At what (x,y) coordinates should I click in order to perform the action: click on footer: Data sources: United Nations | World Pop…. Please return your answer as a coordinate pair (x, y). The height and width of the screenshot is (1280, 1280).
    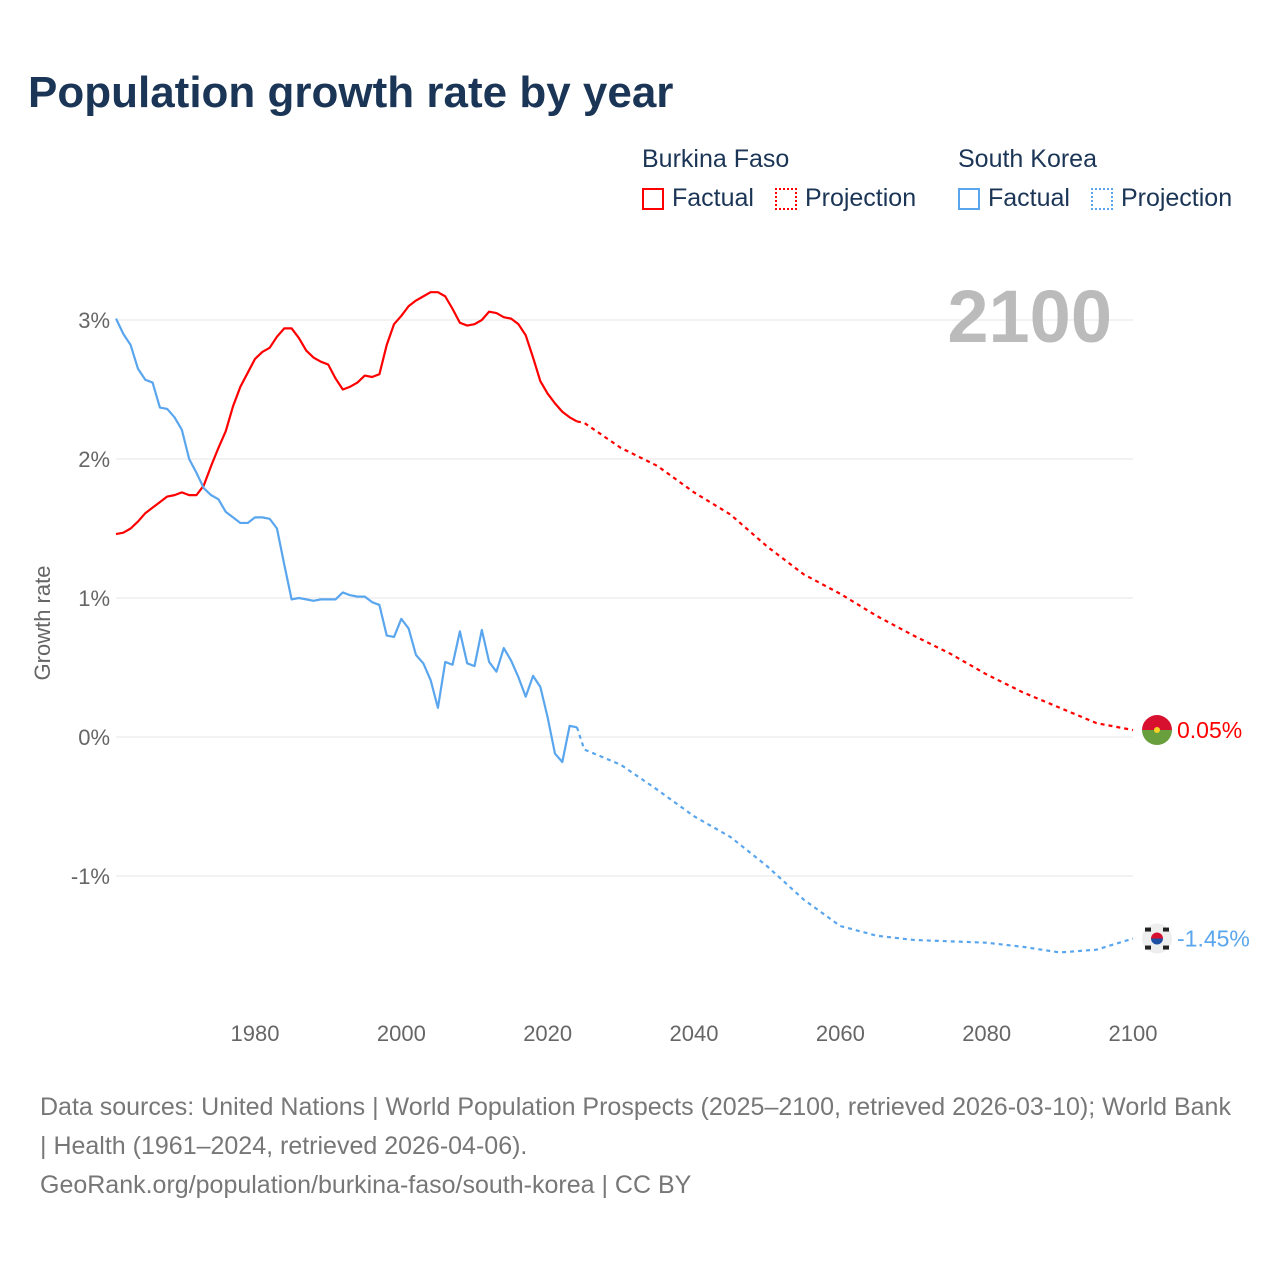
    Looking at the image, I should click on (640, 1146).